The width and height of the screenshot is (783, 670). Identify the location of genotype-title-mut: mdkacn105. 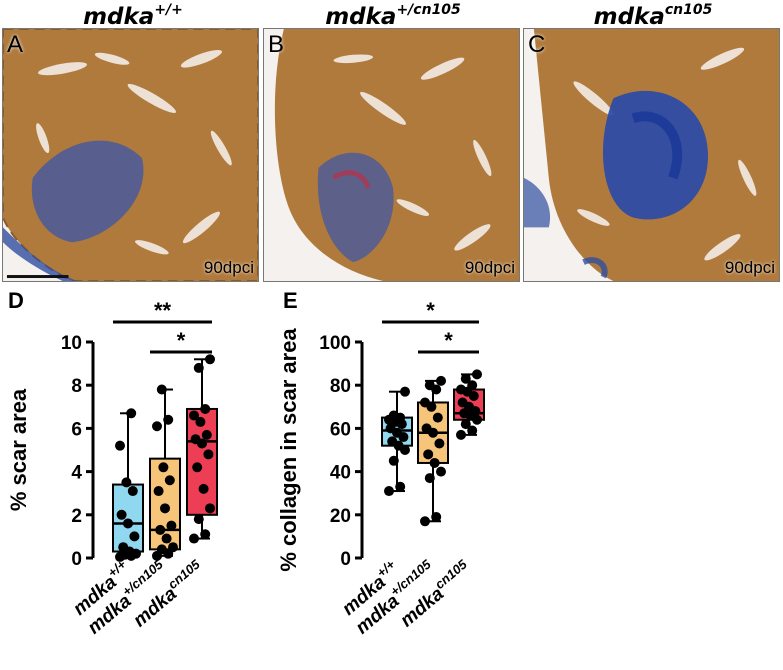
(653, 16).